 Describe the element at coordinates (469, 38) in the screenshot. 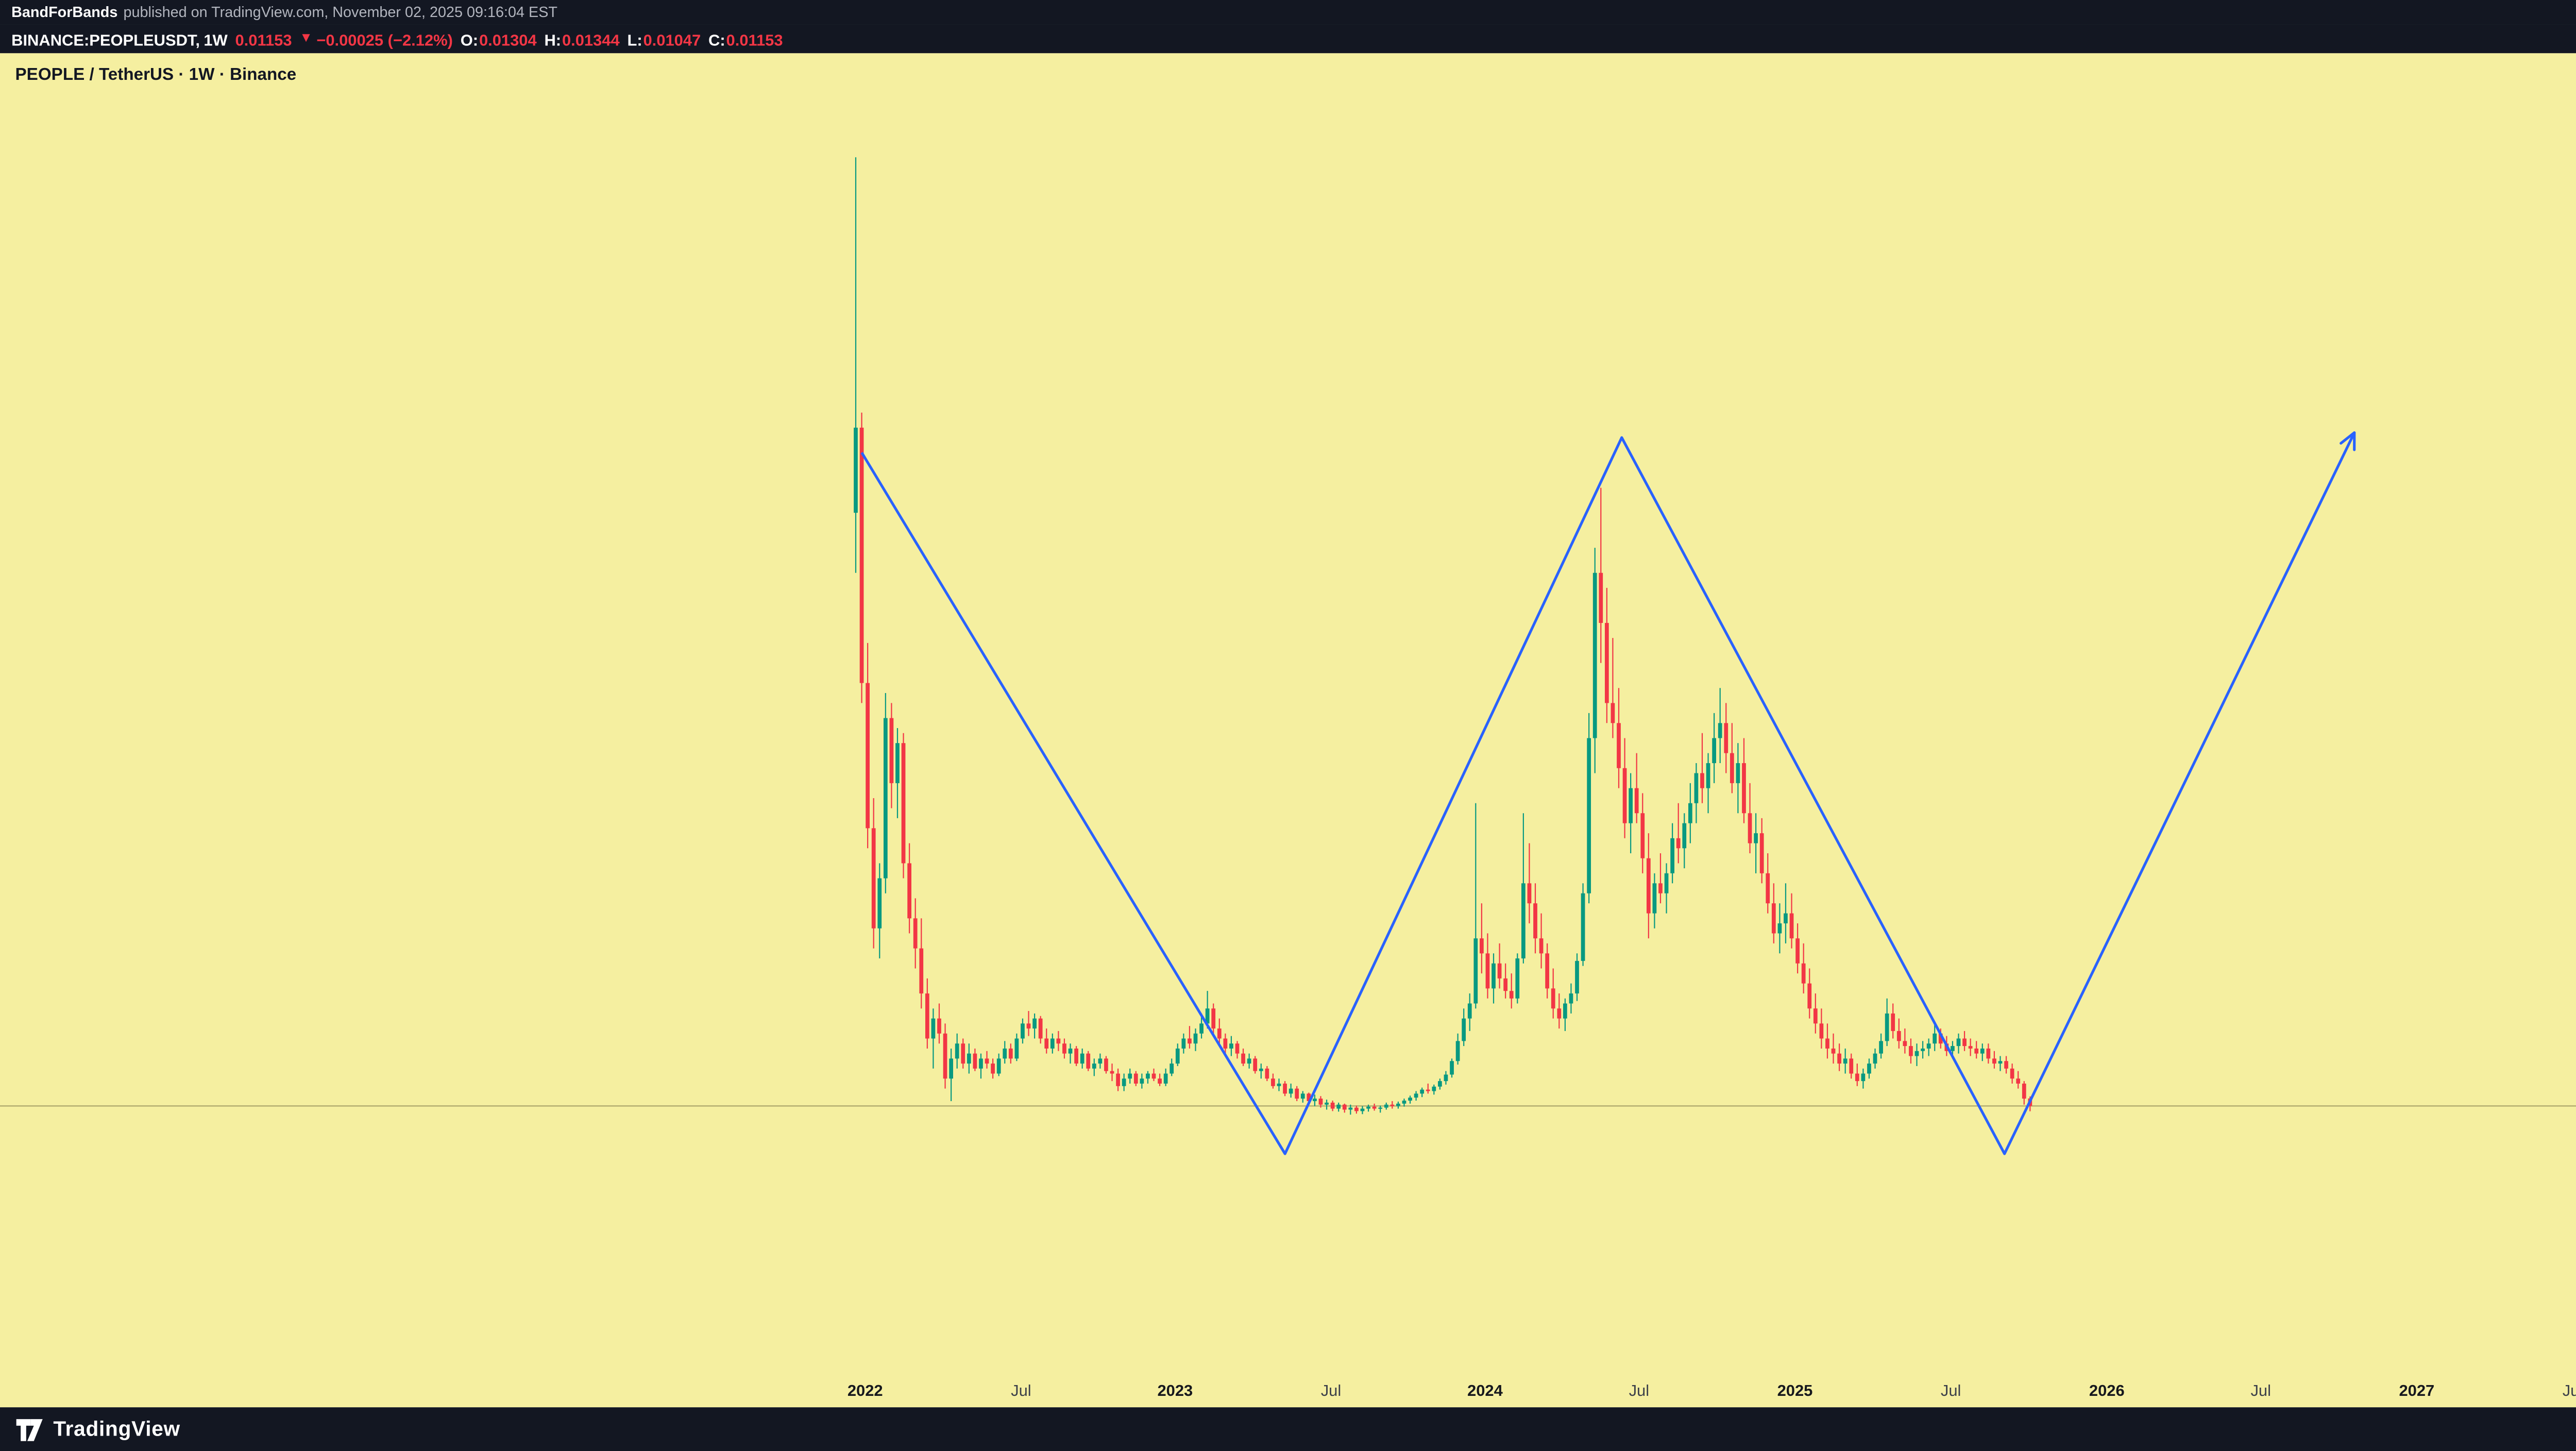

I see `open-label: O:` at that location.